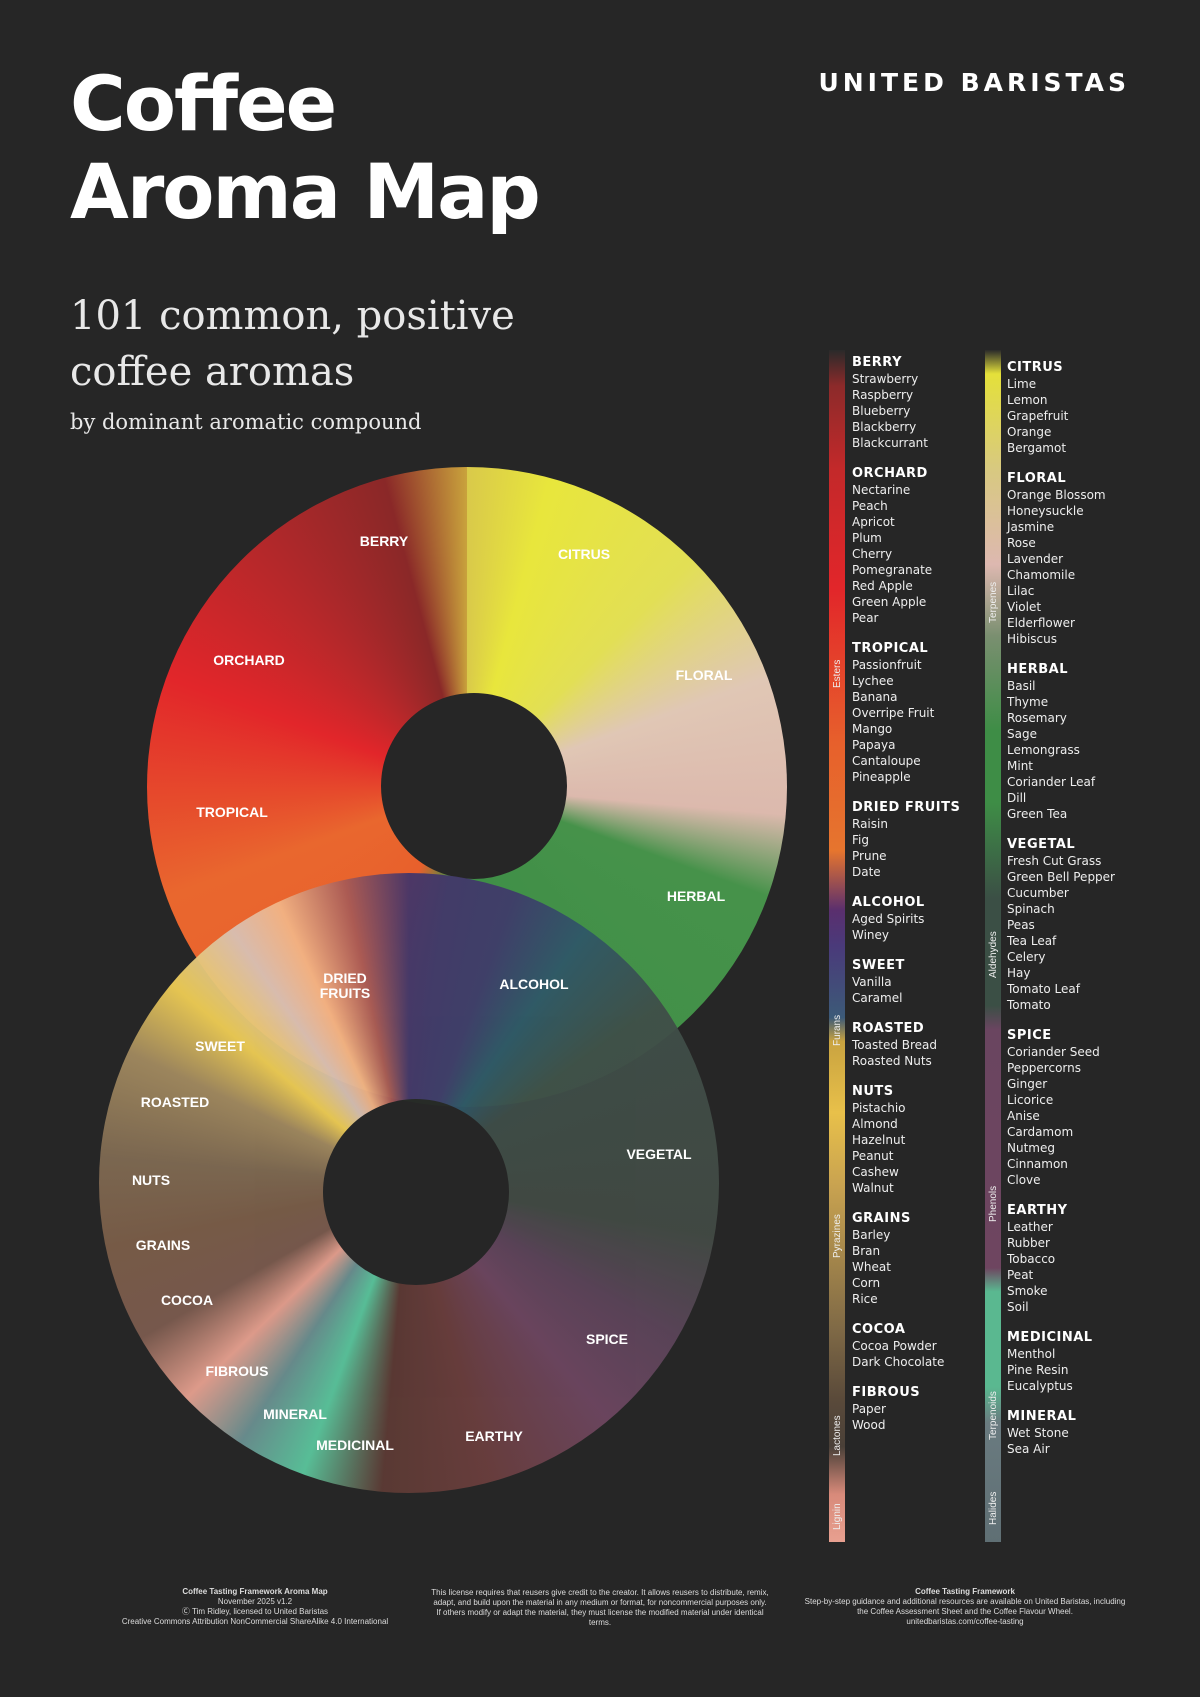  What do you see at coordinates (892, 1061) in the screenshot?
I see `aroma-item: Roasted Nuts` at bounding box center [892, 1061].